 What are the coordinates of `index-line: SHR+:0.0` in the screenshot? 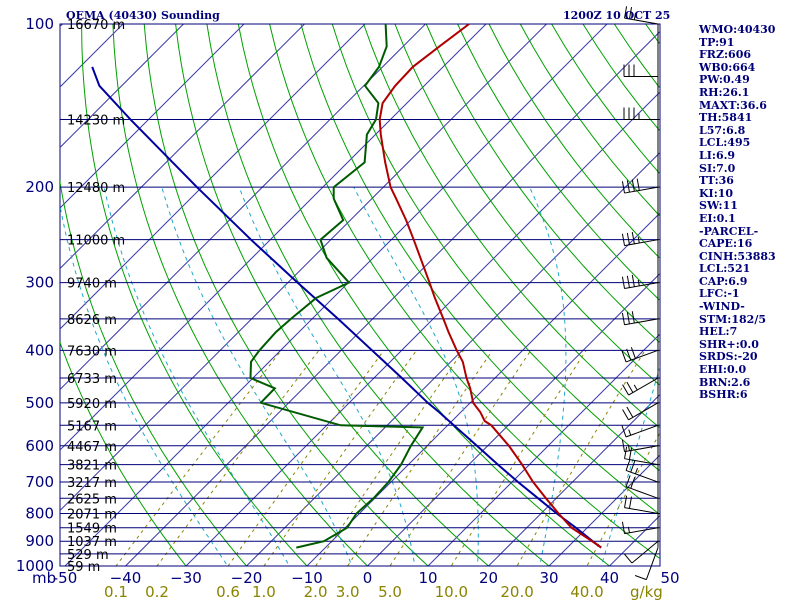 It's located at (729, 344).